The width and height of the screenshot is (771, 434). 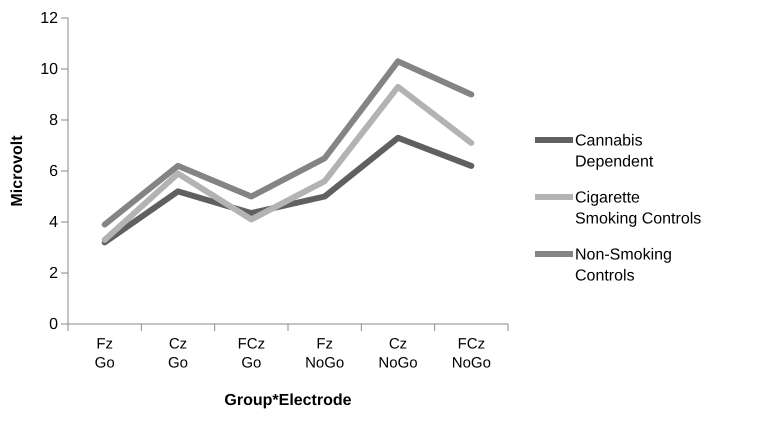 What do you see at coordinates (49, 69) in the screenshot?
I see `y-tick-label: 10` at bounding box center [49, 69].